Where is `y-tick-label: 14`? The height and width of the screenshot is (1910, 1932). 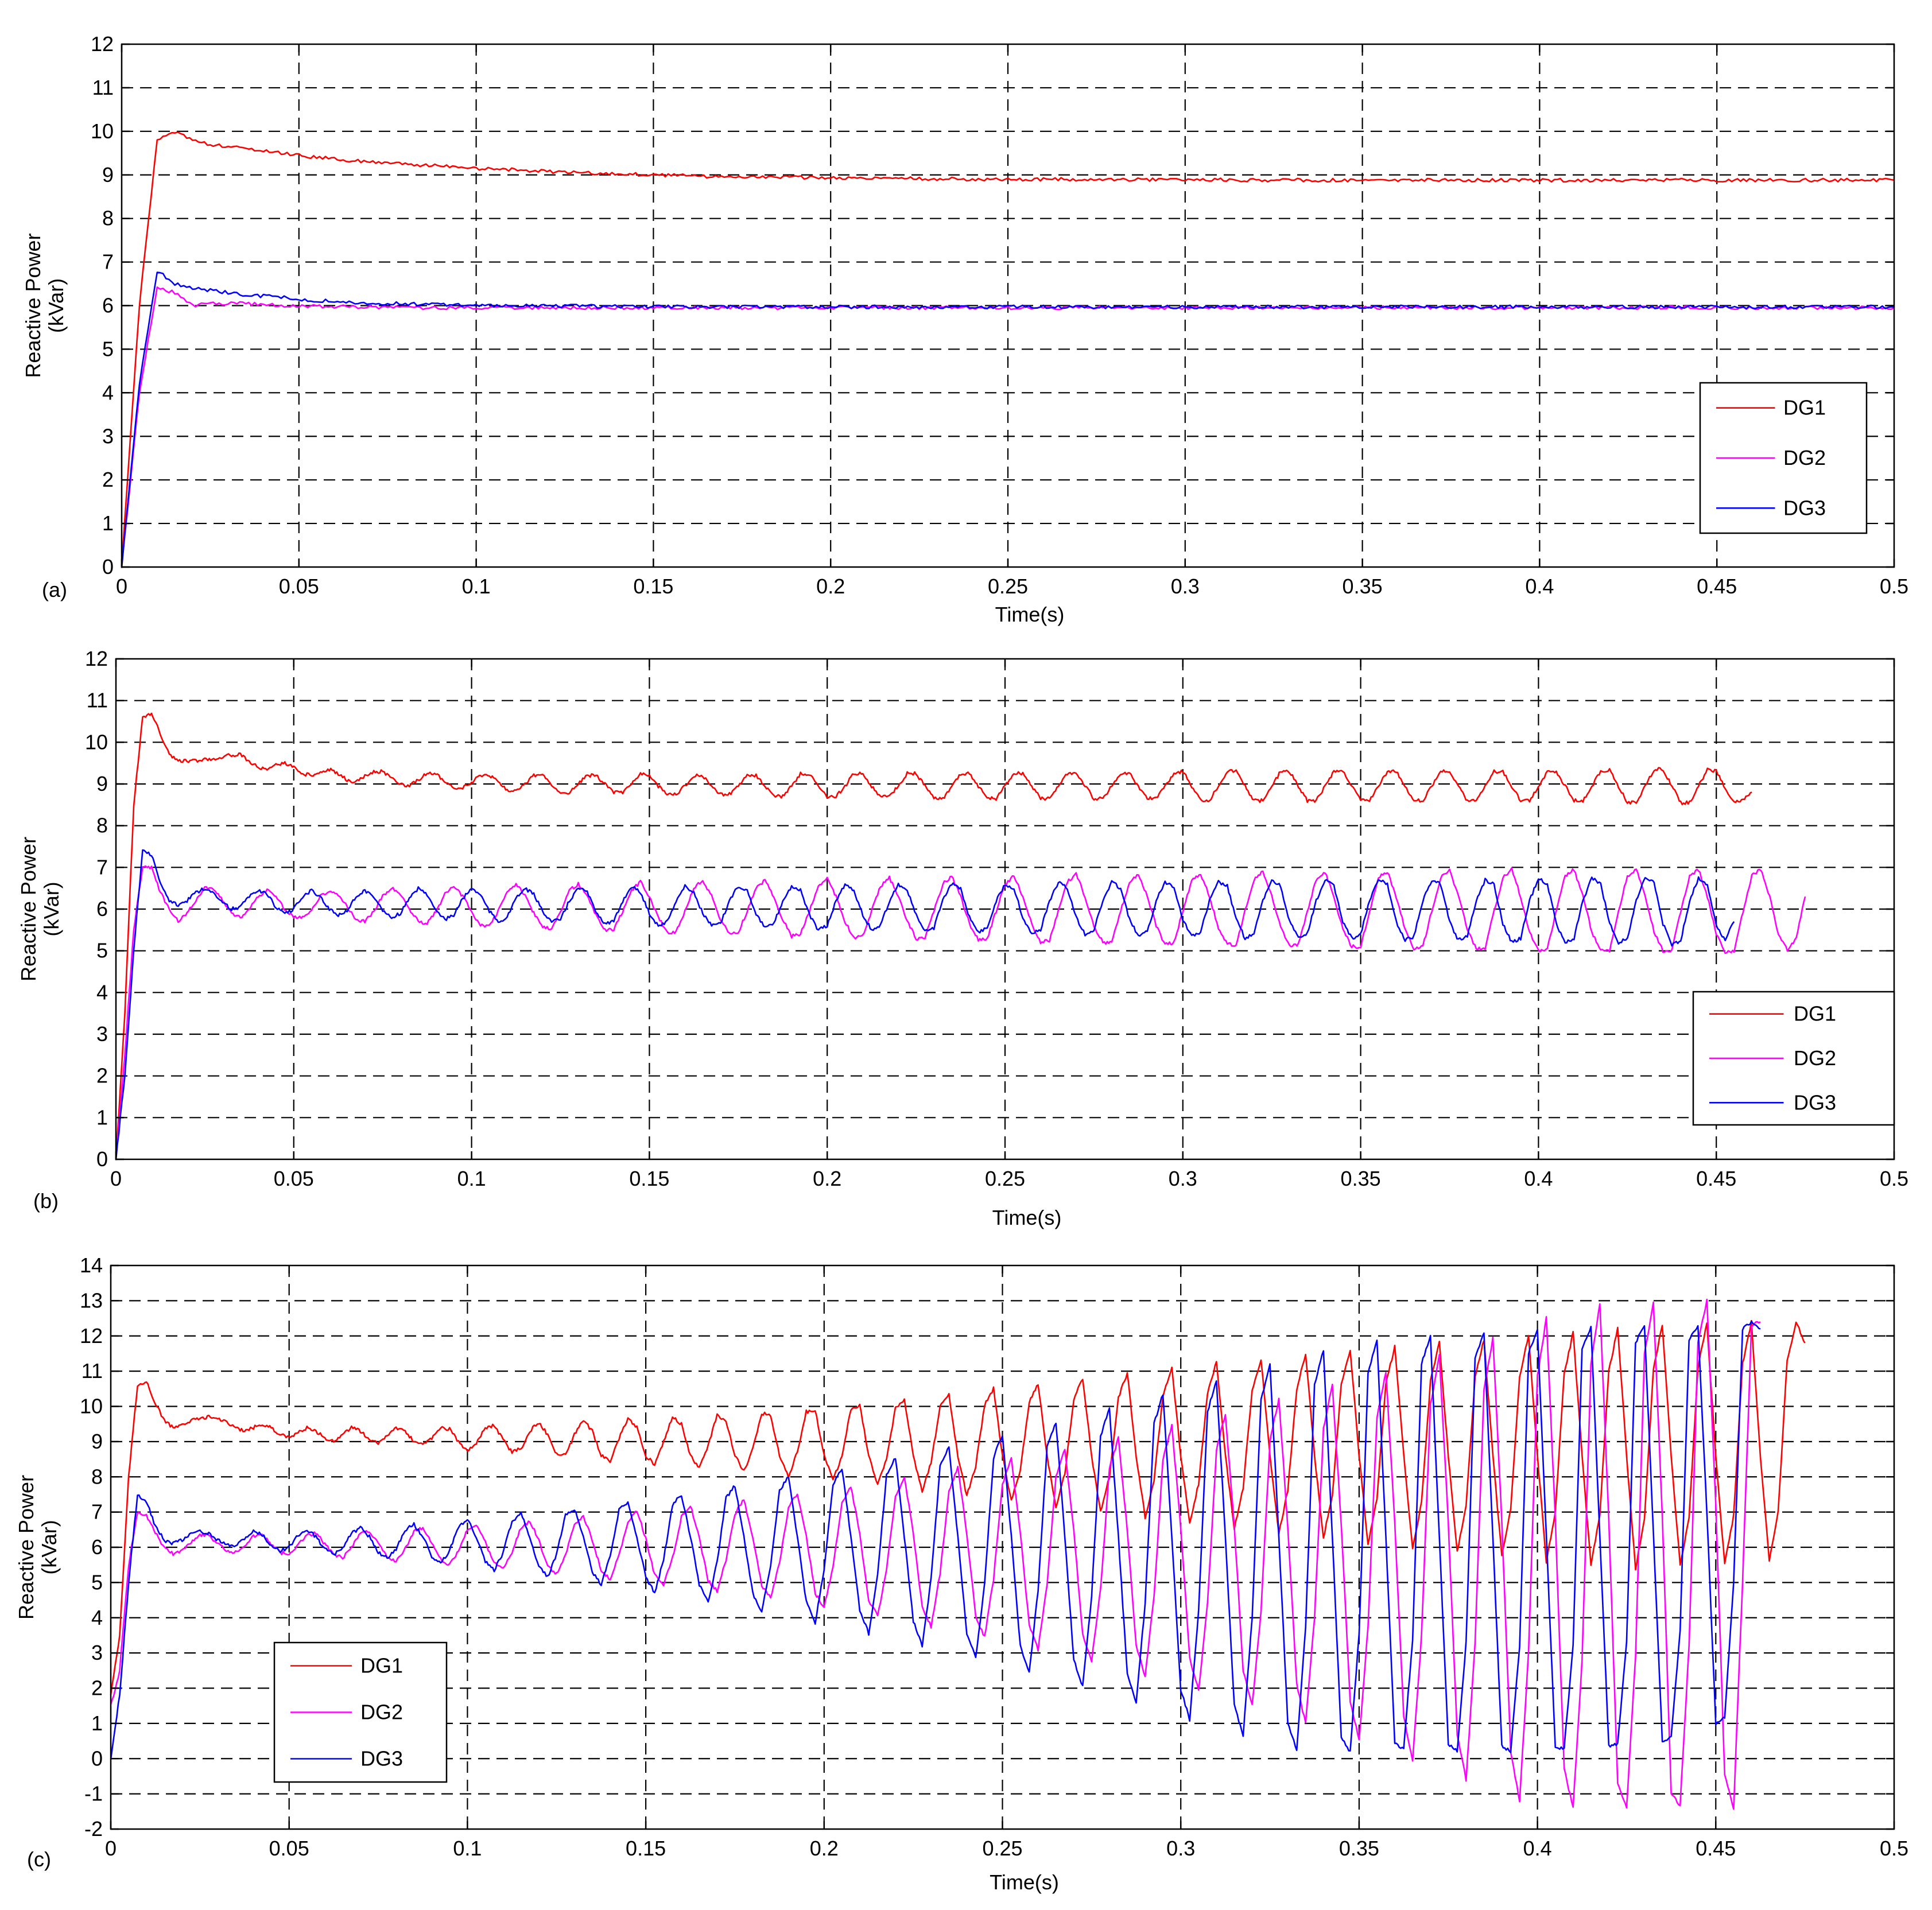
y-tick-label: 14 is located at coordinates (91, 1265).